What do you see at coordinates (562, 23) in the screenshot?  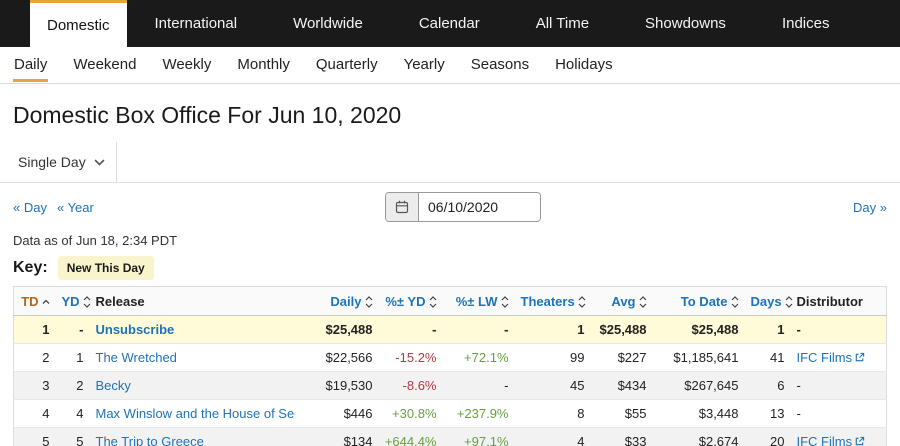 I see `tab-all-time: All Time` at bounding box center [562, 23].